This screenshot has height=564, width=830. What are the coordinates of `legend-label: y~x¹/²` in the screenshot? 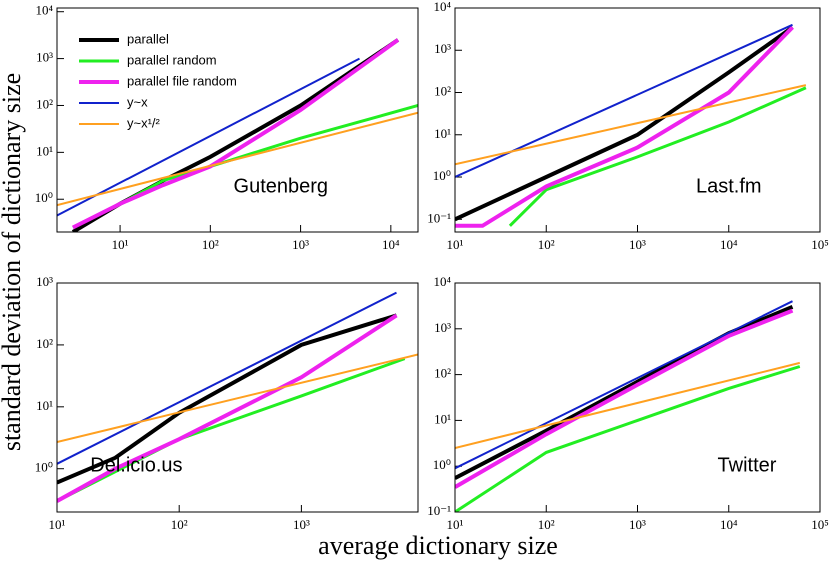 It's located at (144, 122).